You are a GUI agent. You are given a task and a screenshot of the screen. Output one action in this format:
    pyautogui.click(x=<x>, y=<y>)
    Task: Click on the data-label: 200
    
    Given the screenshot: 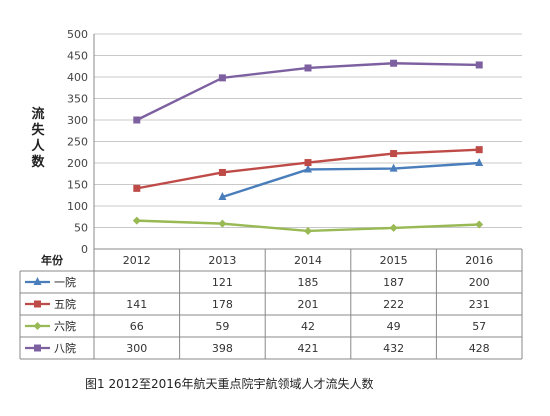 What is the action you would take?
    pyautogui.click(x=479, y=282)
    